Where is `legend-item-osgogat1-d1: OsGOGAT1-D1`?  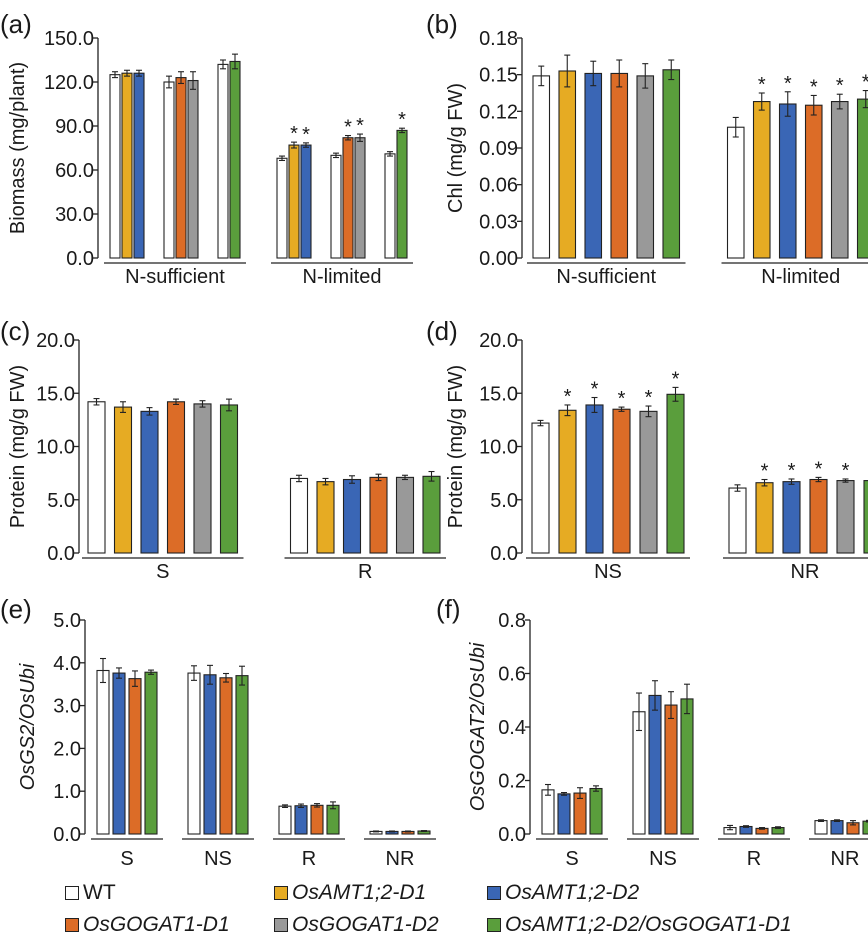
legend-item-osgogat1-d1: OsGOGAT1-D1 is located at coordinates (147, 925).